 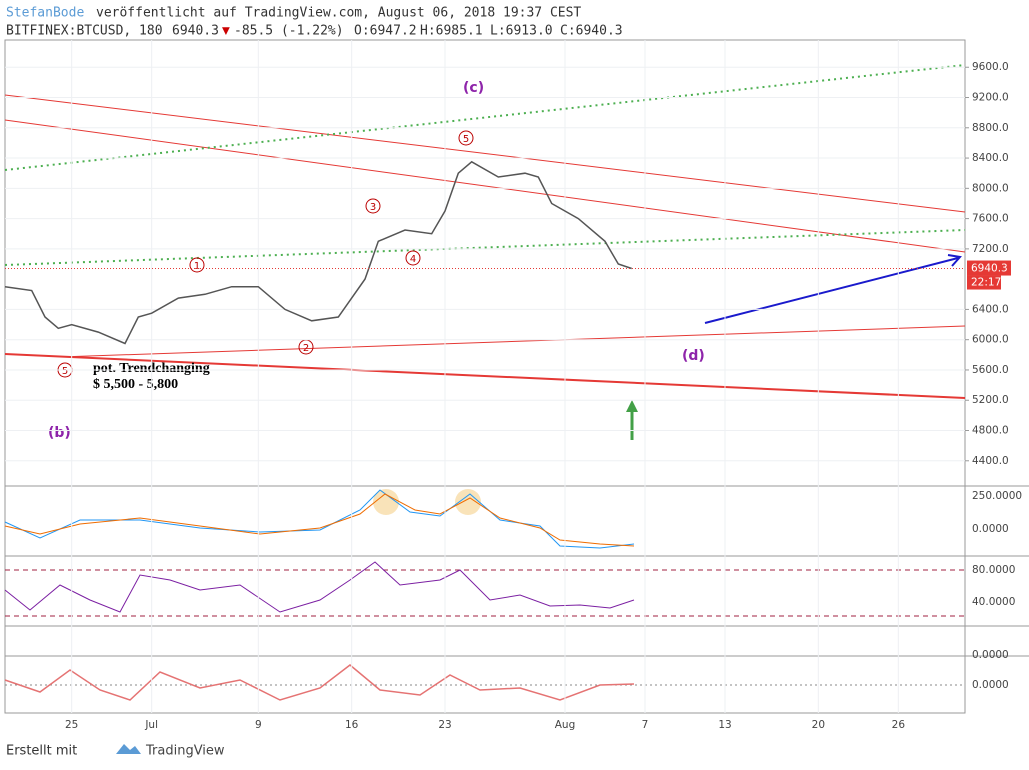 What do you see at coordinates (591, 31) in the screenshot?
I see `close: C:6940.3` at bounding box center [591, 31].